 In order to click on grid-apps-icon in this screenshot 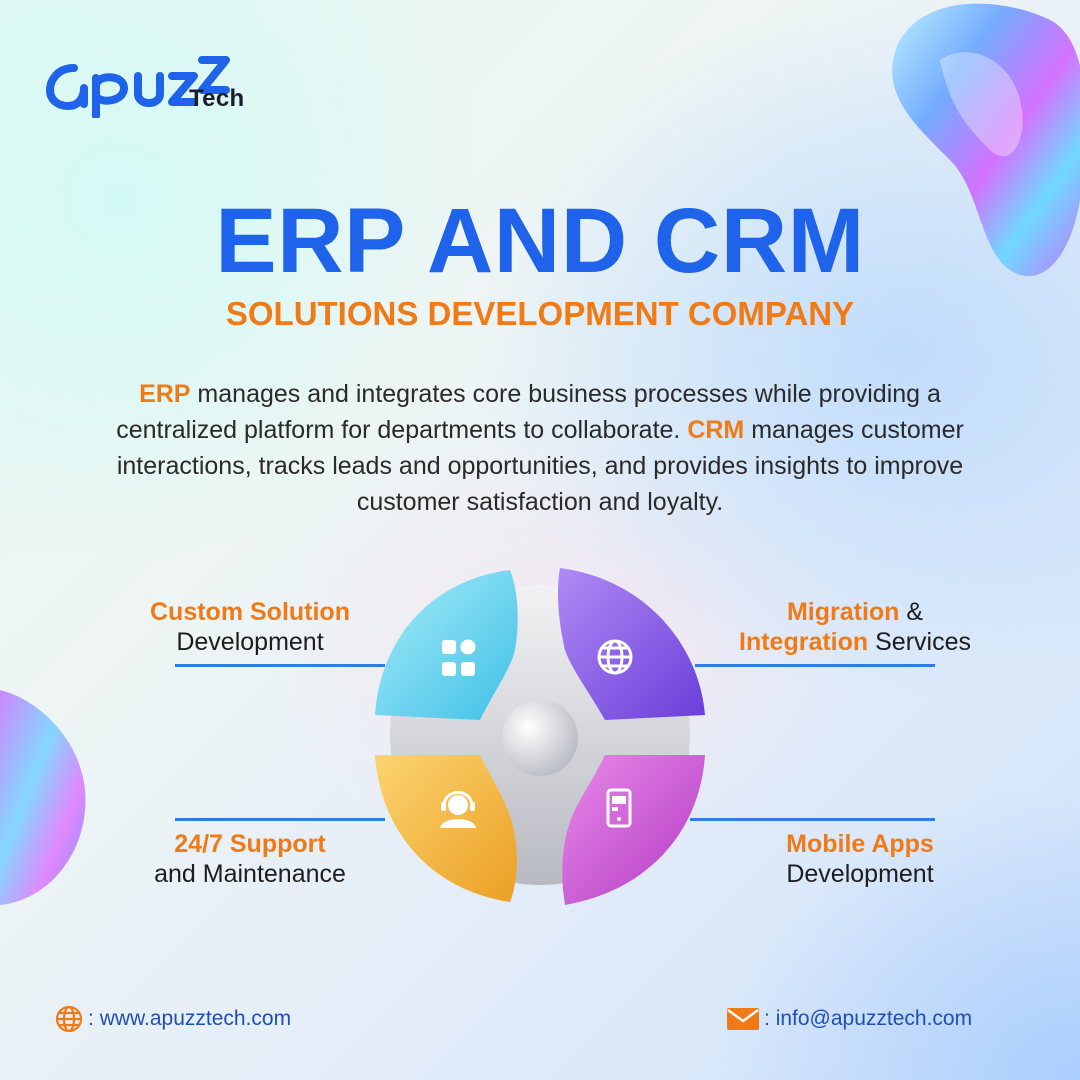, I will do `click(459, 657)`.